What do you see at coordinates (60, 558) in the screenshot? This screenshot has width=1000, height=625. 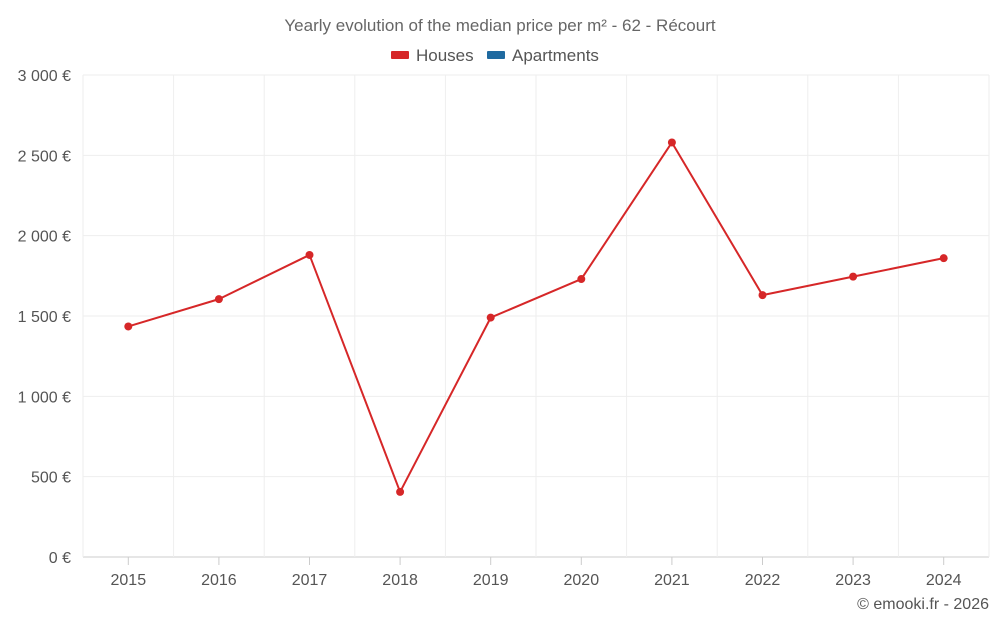 I see `y-tick-label: 0 €` at bounding box center [60, 558].